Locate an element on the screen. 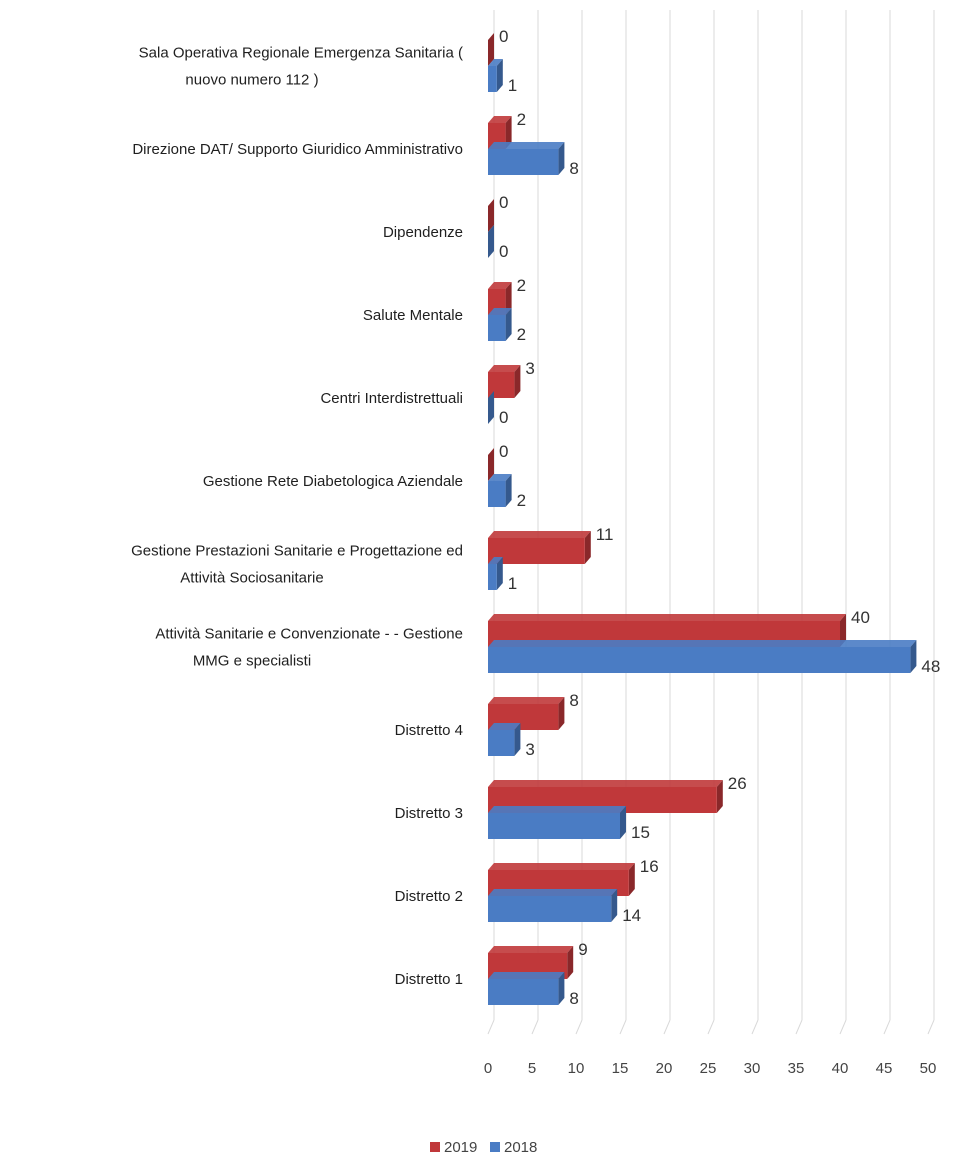  data-label-2018: 48 is located at coordinates (930, 666).